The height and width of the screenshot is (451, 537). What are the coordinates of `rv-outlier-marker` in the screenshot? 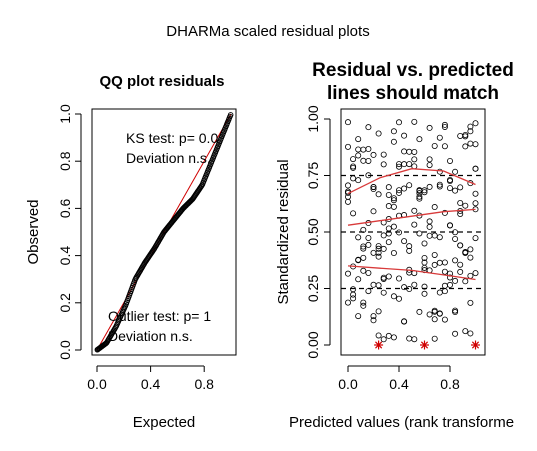 It's located at (379, 345).